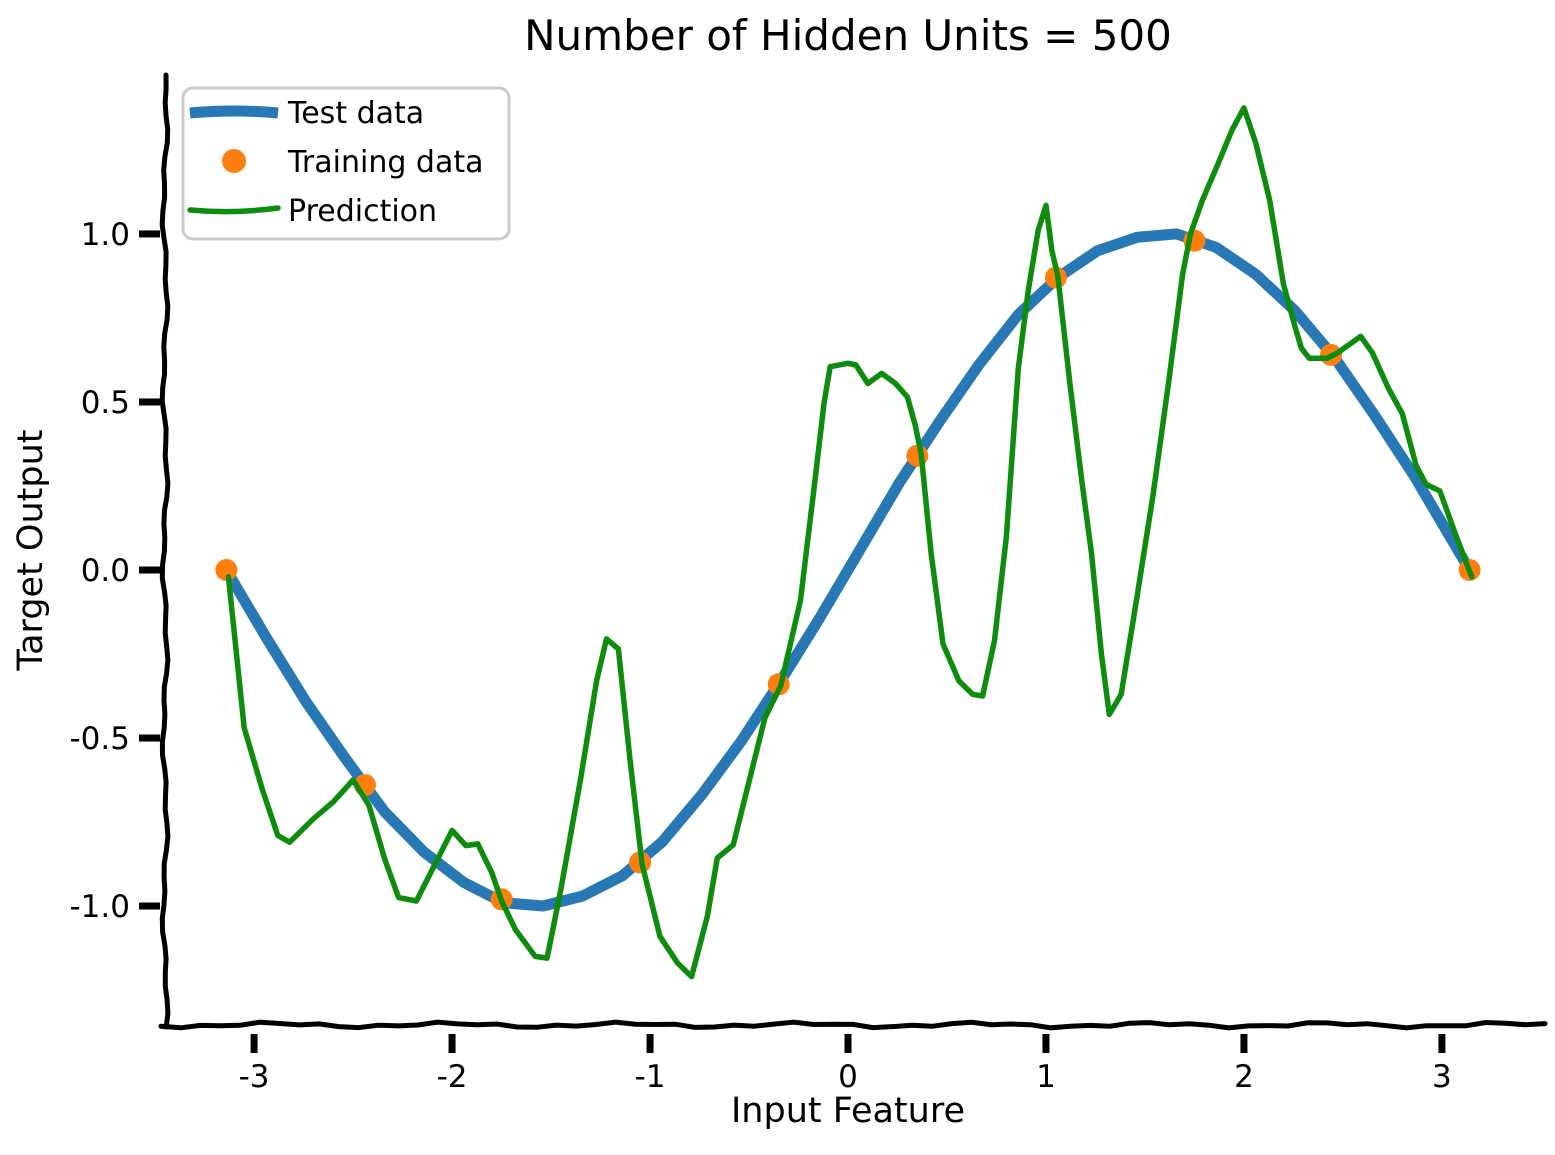 This screenshot has width=1555, height=1155. Describe the element at coordinates (254, 1077) in the screenshot. I see `x-tick-label: -3` at that location.